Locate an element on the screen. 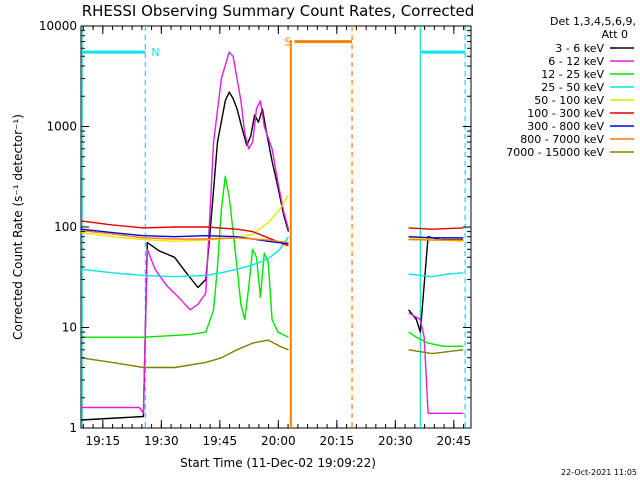 This screenshot has height=480, width=640. annotation-bars: NS is located at coordinates (274, 47).